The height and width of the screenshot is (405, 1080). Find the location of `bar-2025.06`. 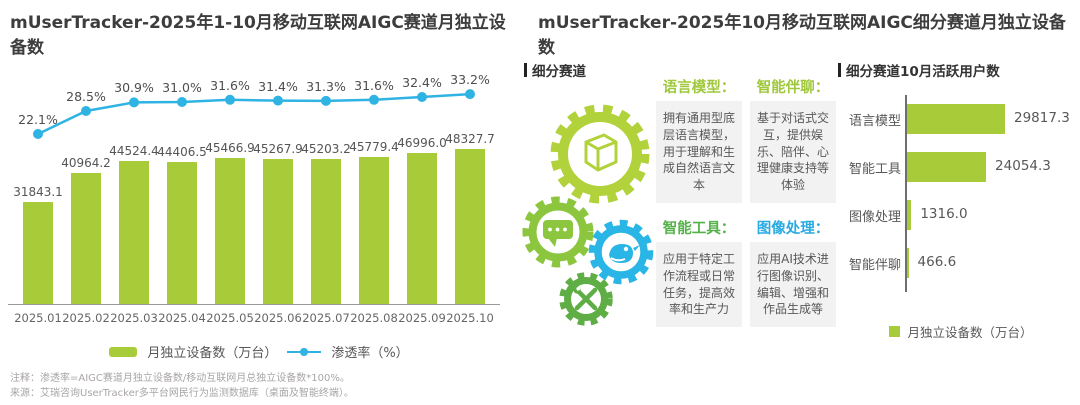

bar-2025.06 is located at coordinates (278, 231).